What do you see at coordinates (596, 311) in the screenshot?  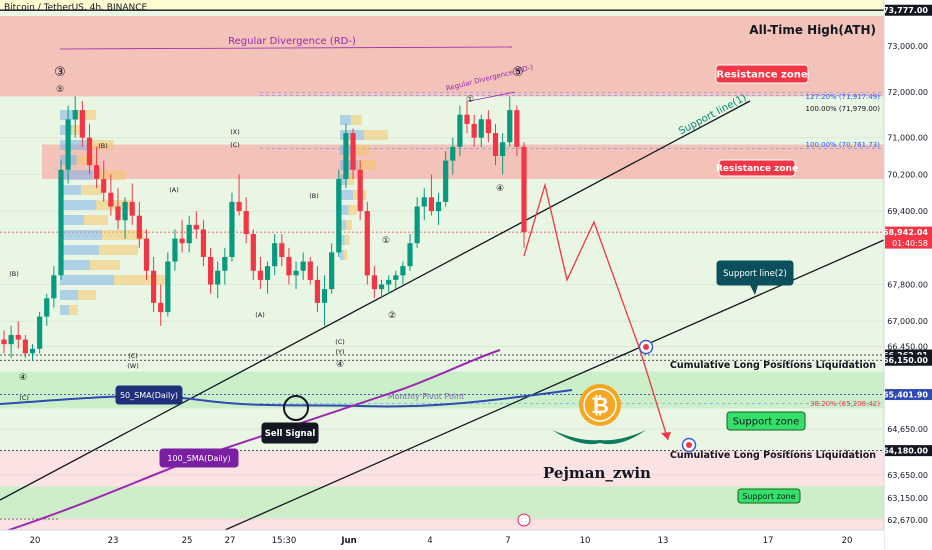 I see `projected-path` at bounding box center [596, 311].